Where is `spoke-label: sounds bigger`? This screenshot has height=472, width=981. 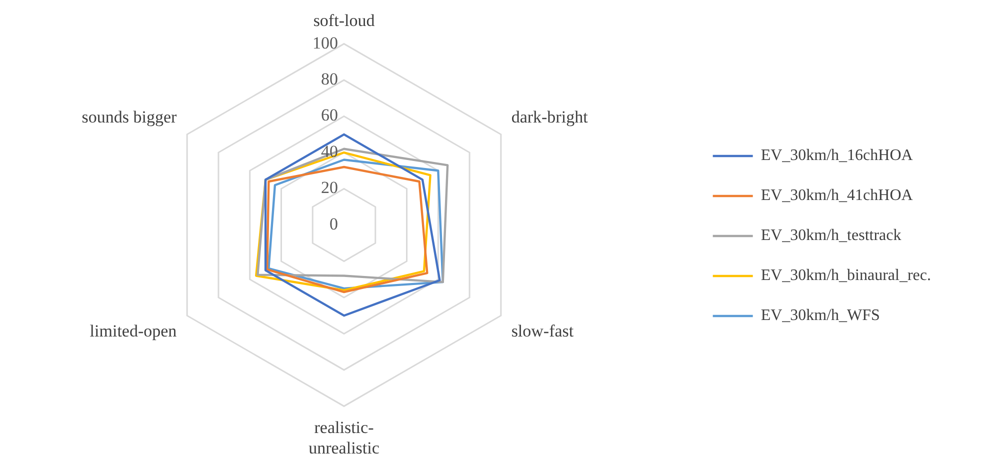 spoke-label: sounds bigger is located at coordinates (130, 117).